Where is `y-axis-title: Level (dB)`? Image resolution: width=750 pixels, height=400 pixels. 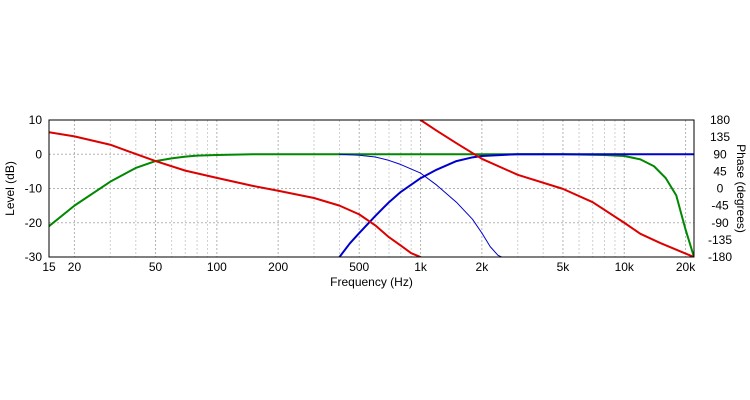 y-axis-title: Level (dB) is located at coordinates (10, 188).